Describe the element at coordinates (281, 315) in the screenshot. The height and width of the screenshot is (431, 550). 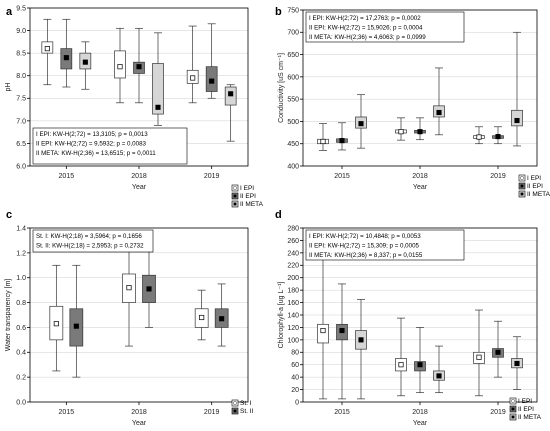
I see `y-axis-label: Chlorophyll-a [ug L⁻¹]` at that location.